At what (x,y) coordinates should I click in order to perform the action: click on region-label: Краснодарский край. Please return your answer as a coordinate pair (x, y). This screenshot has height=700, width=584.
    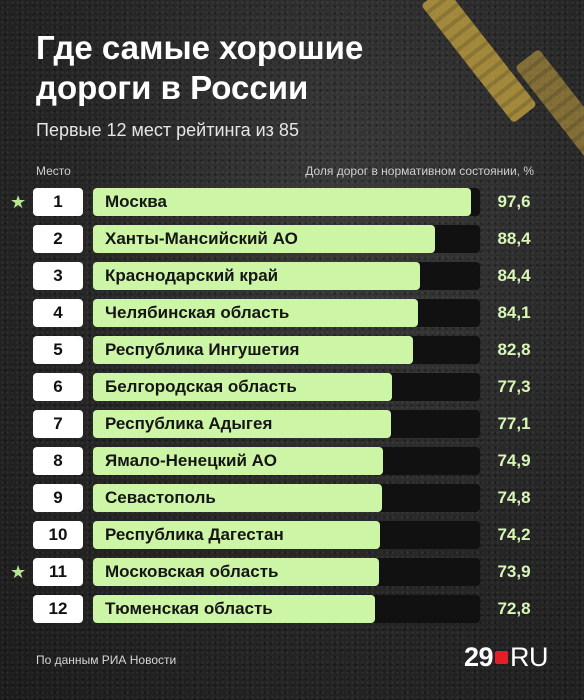
    Looking at the image, I should click on (192, 275).